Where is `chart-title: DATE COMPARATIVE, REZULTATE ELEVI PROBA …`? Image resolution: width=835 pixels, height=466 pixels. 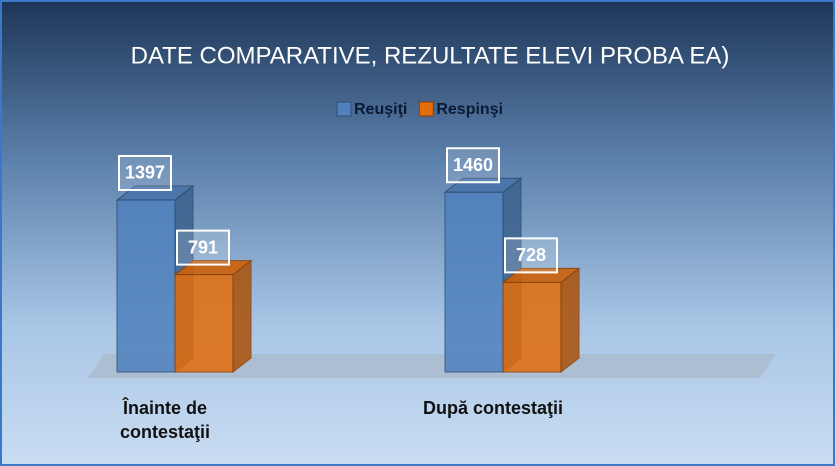
chart-title: DATE COMPARATIVE, REZULTATE ELEVI PROBA … is located at coordinates (430, 55).